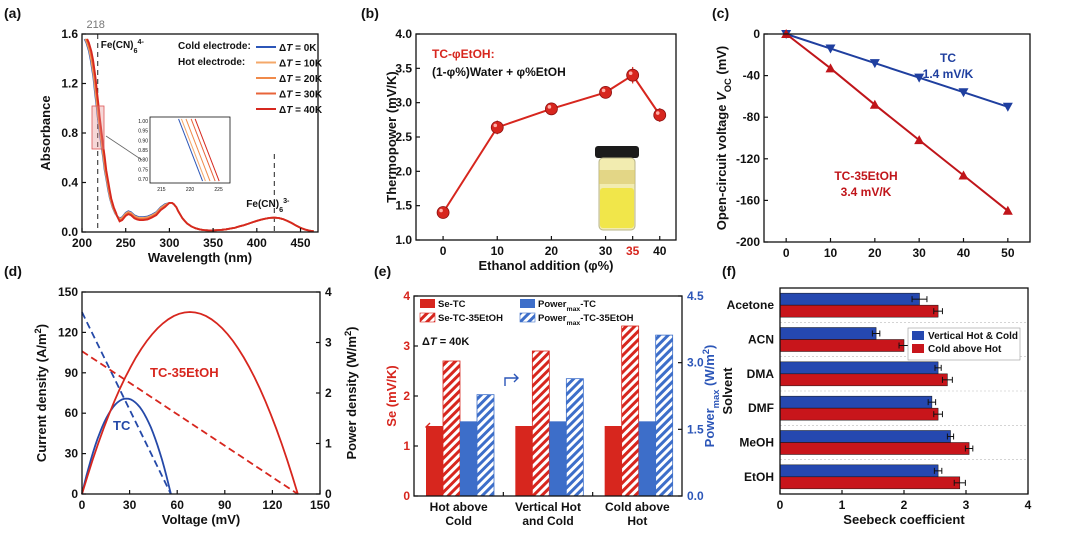 Image resolution: width=1080 pixels, height=544 pixels. Describe the element at coordinates (948, 74) in the screenshot. I see `series-note-tc: 1.4 mV/K` at that location.